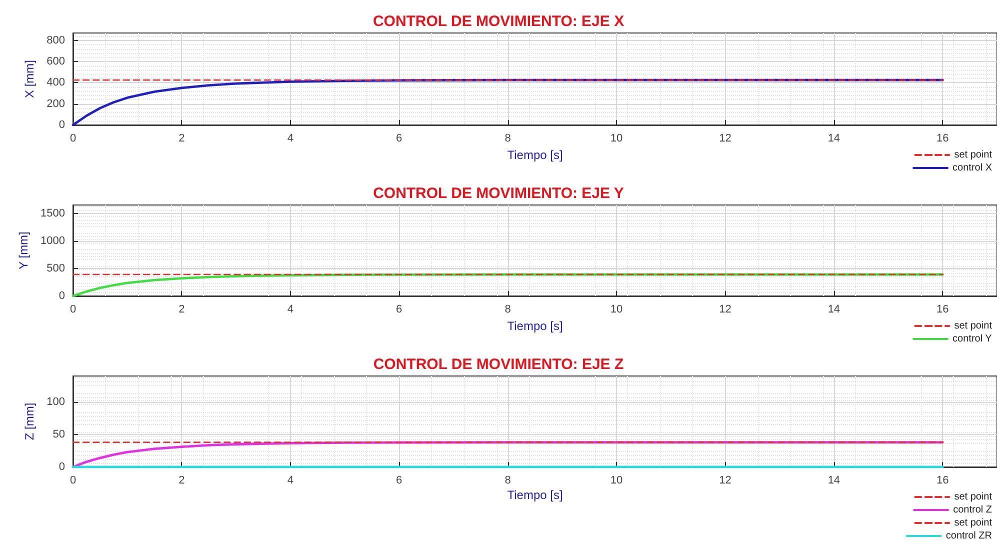 The image size is (997, 544). I want to click on chart-title: CONTROL DE MOVIMIENTO: EJE X, so click(498, 21).